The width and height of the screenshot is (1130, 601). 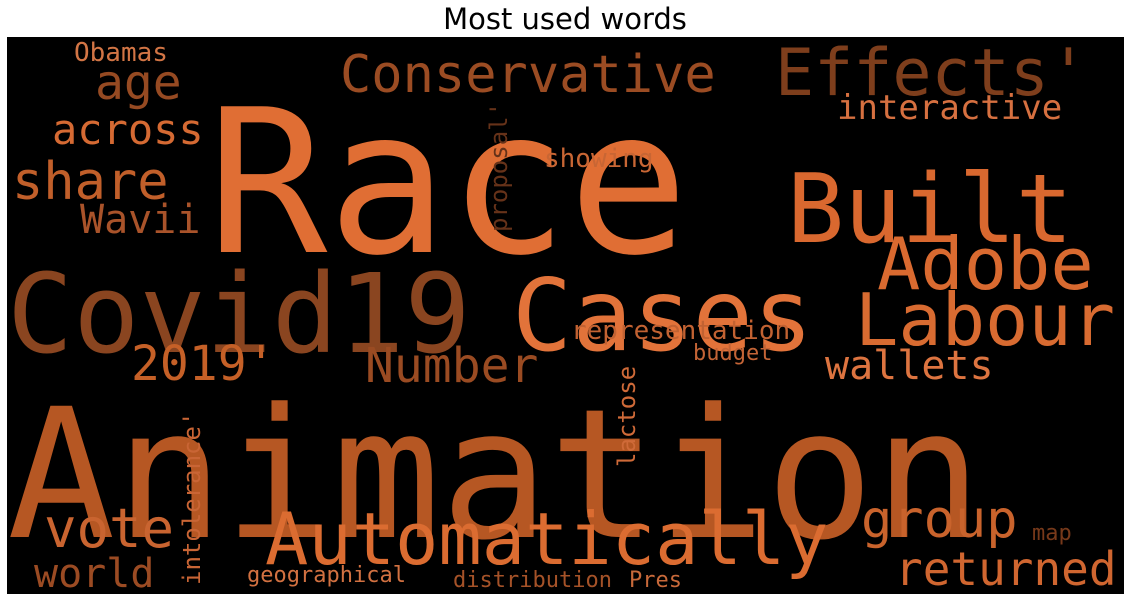 What do you see at coordinates (90, 182) in the screenshot?
I see `word-share: share` at bounding box center [90, 182].